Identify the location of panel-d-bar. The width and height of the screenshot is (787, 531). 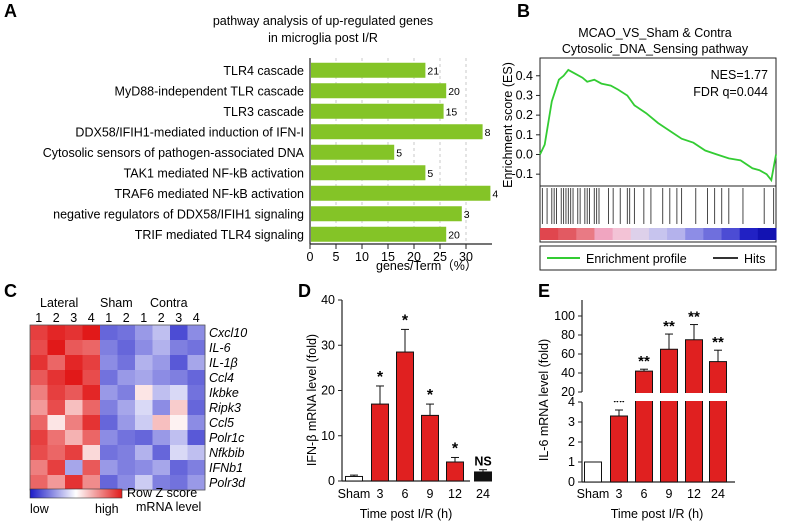
(483, 476).